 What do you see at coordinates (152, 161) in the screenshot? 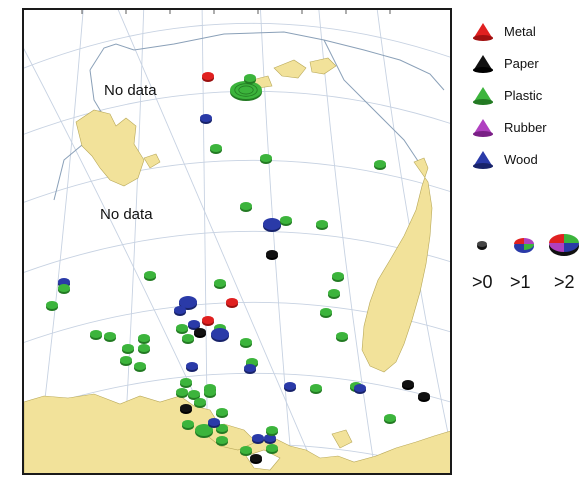
I see `kong-karls-land` at bounding box center [152, 161].